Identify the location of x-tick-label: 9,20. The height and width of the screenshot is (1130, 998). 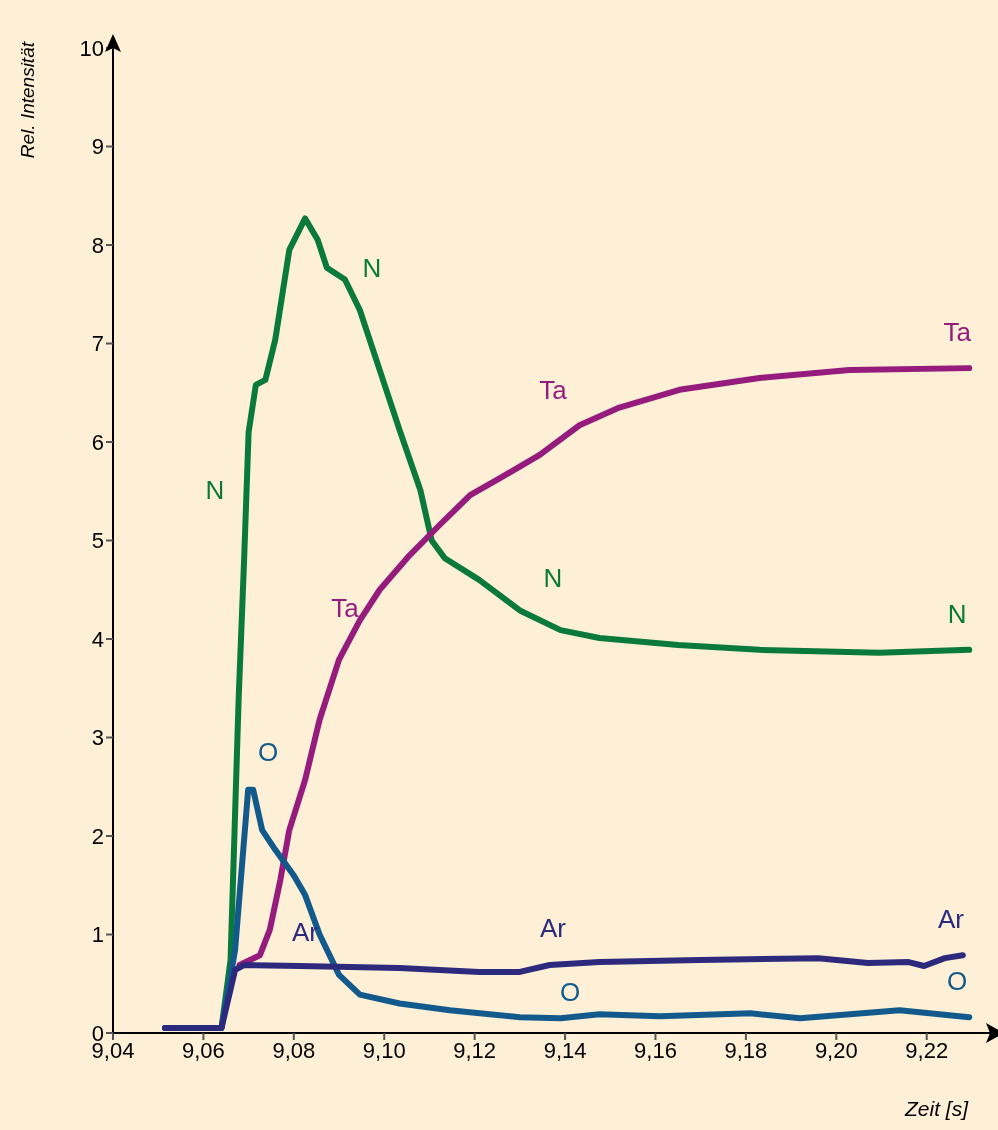
(836, 1050).